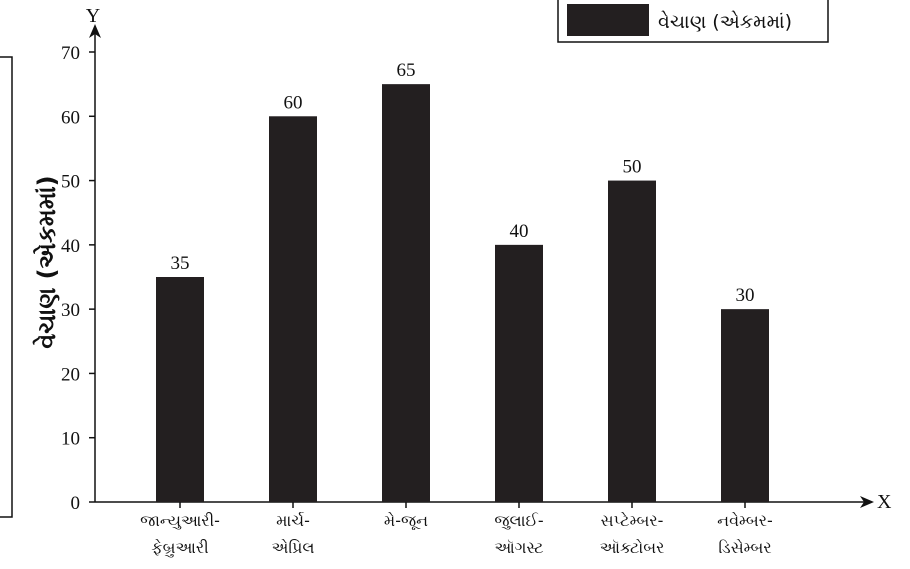 This screenshot has height=569, width=910. Describe the element at coordinates (518, 520) in the screenshot. I see `x-tick-label: જુલાઈ-` at that location.